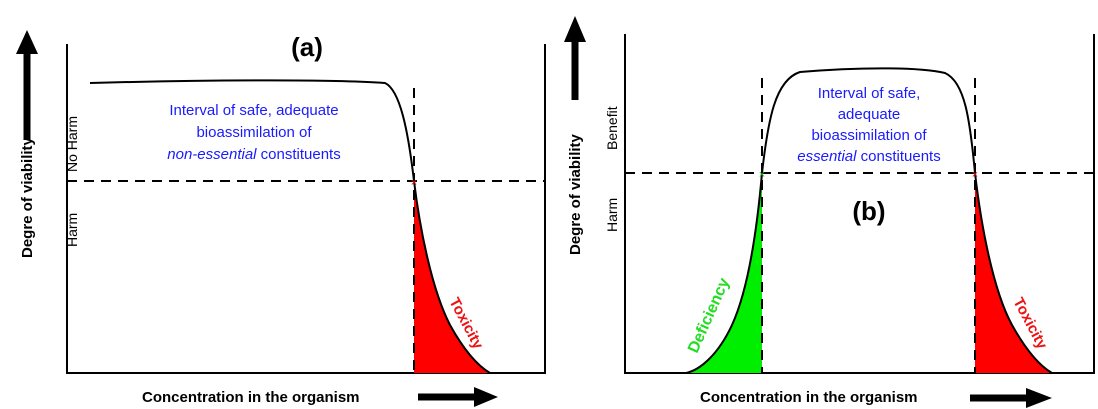 Image resolution: width=1098 pixels, height=409 pixels. Describe the element at coordinates (1013, 273) in the screenshot. I see `panel-b-toxicity-region` at that location.